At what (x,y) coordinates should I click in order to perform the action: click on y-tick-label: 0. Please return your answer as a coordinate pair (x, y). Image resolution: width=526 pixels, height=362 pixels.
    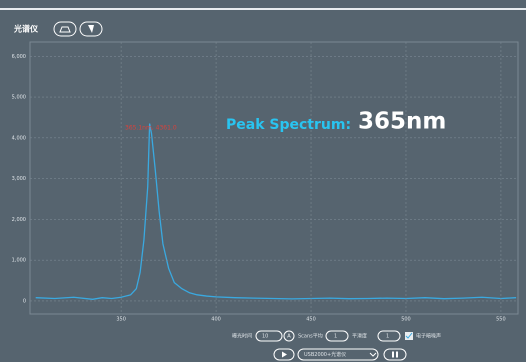
    Looking at the image, I should click on (24, 301).